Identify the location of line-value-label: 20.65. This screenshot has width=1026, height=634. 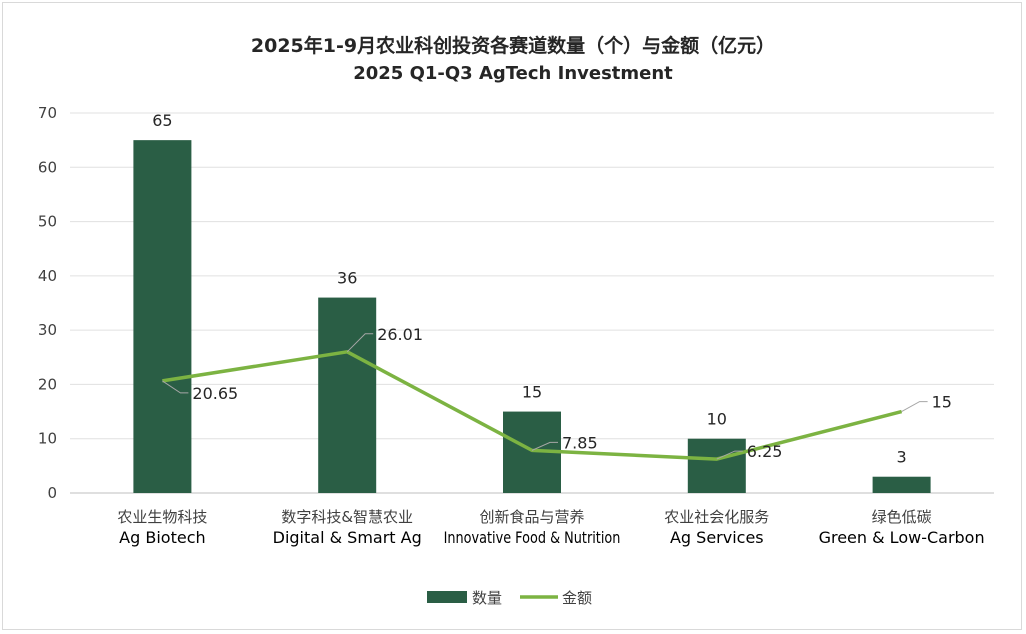
(215, 393).